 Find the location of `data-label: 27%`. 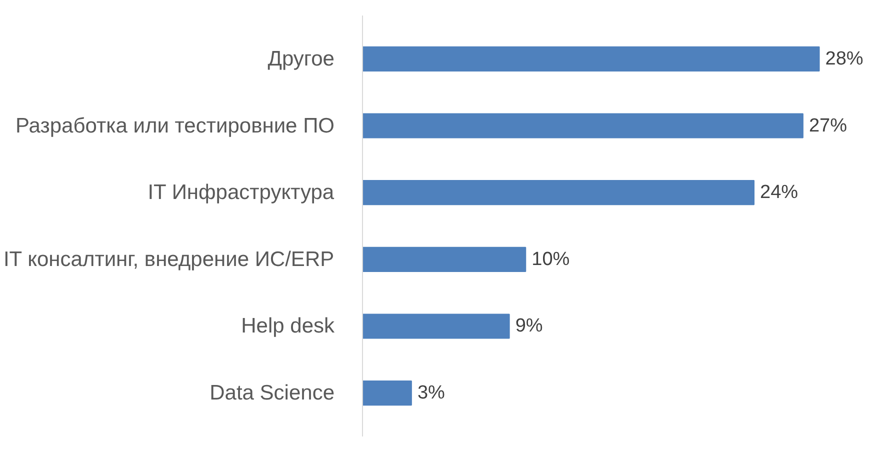

data-label: 27% is located at coordinates (828, 125).